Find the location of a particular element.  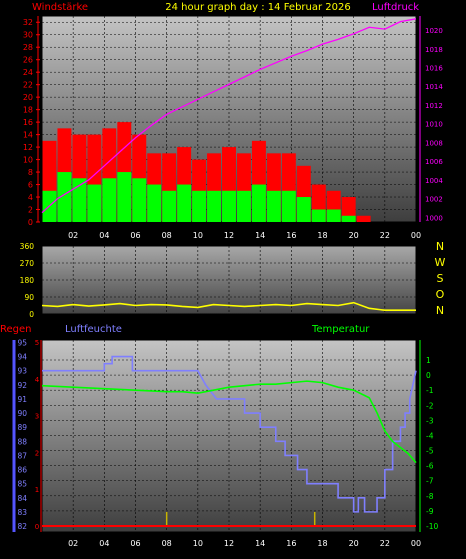

climate-x-tick-label: 18 is located at coordinates (322, 543).